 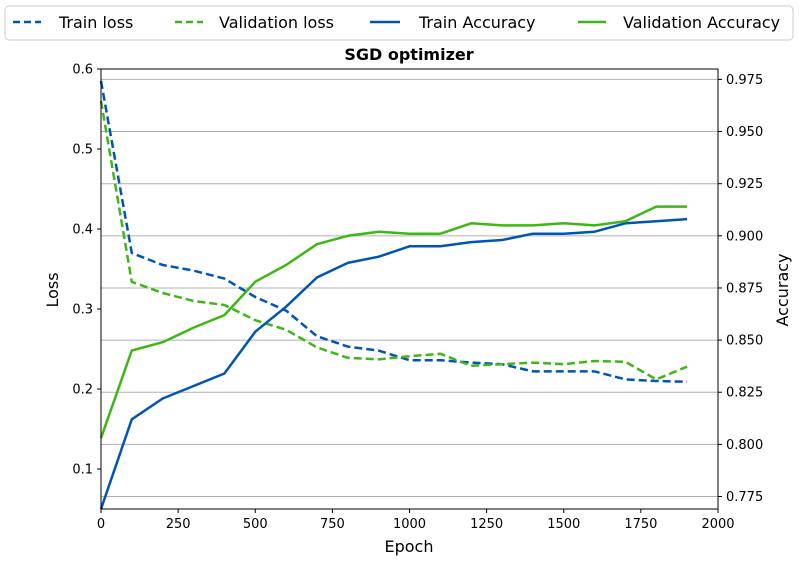 What do you see at coordinates (332, 524) in the screenshot?
I see `x-tick-label: 750` at bounding box center [332, 524].